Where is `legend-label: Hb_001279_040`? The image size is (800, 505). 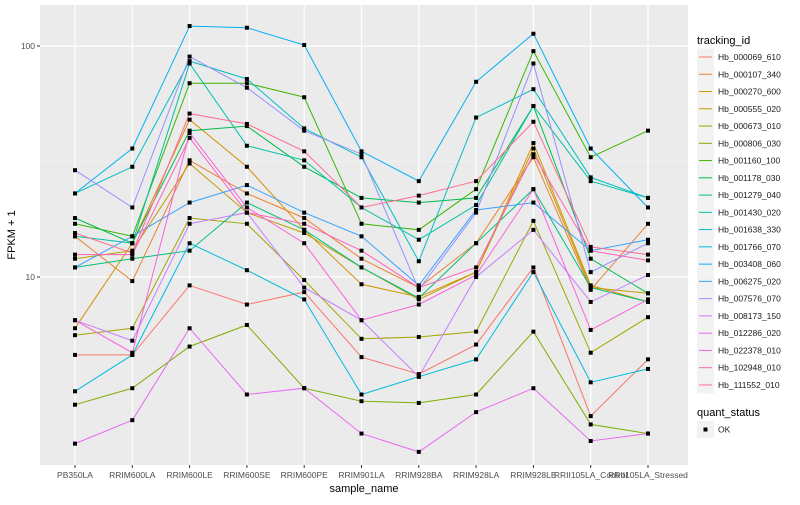
legend-label: Hb_001279_040 is located at coordinates (749, 195).